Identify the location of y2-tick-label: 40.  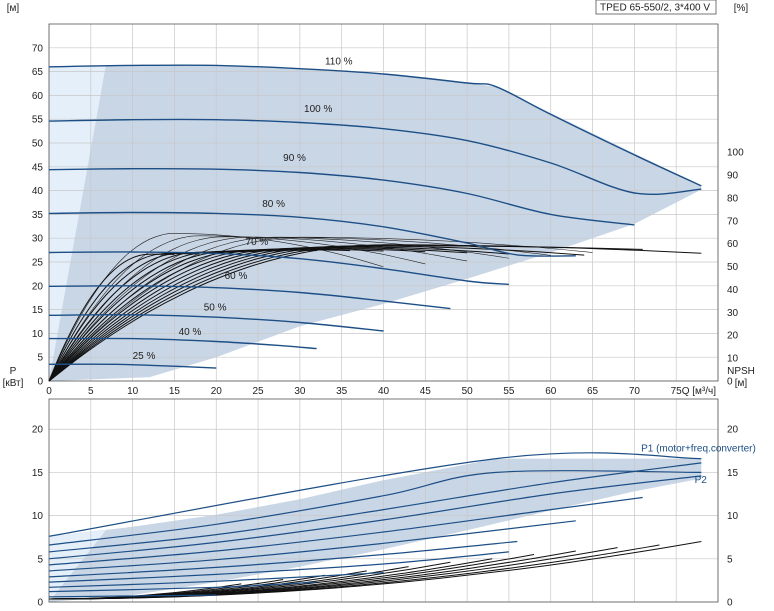
(733, 290).